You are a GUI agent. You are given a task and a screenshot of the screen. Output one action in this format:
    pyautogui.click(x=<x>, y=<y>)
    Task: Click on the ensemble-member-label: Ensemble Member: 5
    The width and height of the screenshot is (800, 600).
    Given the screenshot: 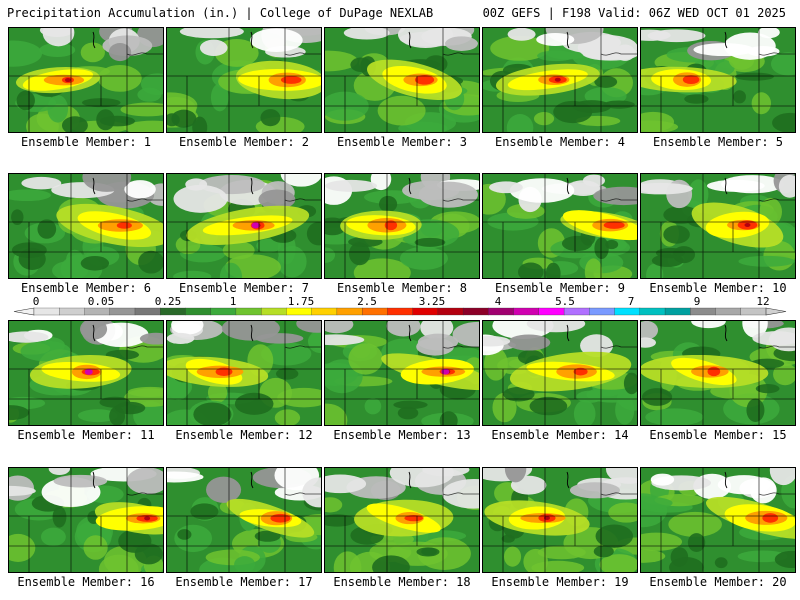 What is the action you would take?
    pyautogui.click(x=718, y=142)
    